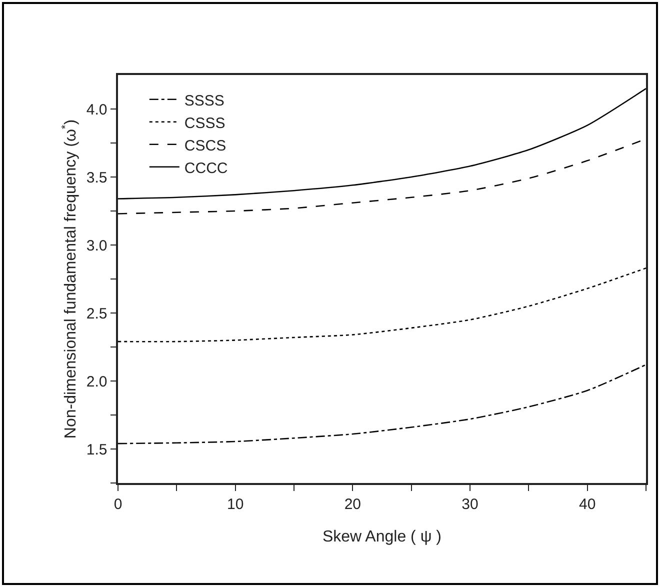  I want to click on legend-label: CSSS, so click(205, 123).